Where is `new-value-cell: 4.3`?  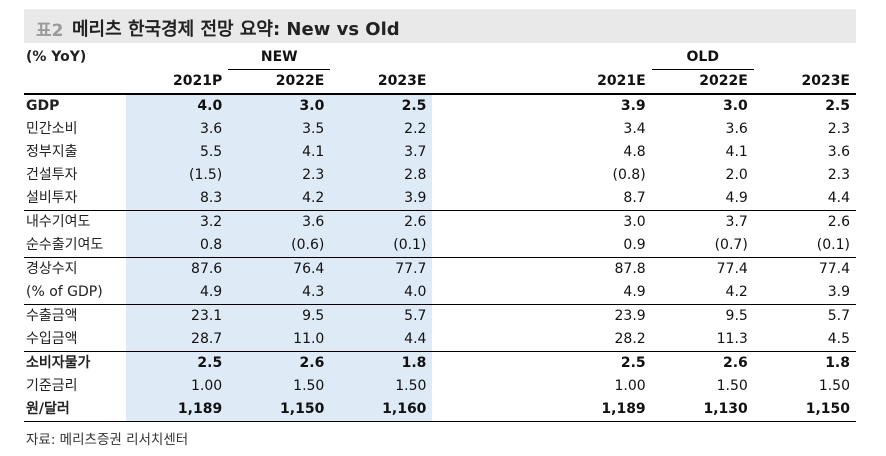 new-value-cell: 4.3 is located at coordinates (279, 293).